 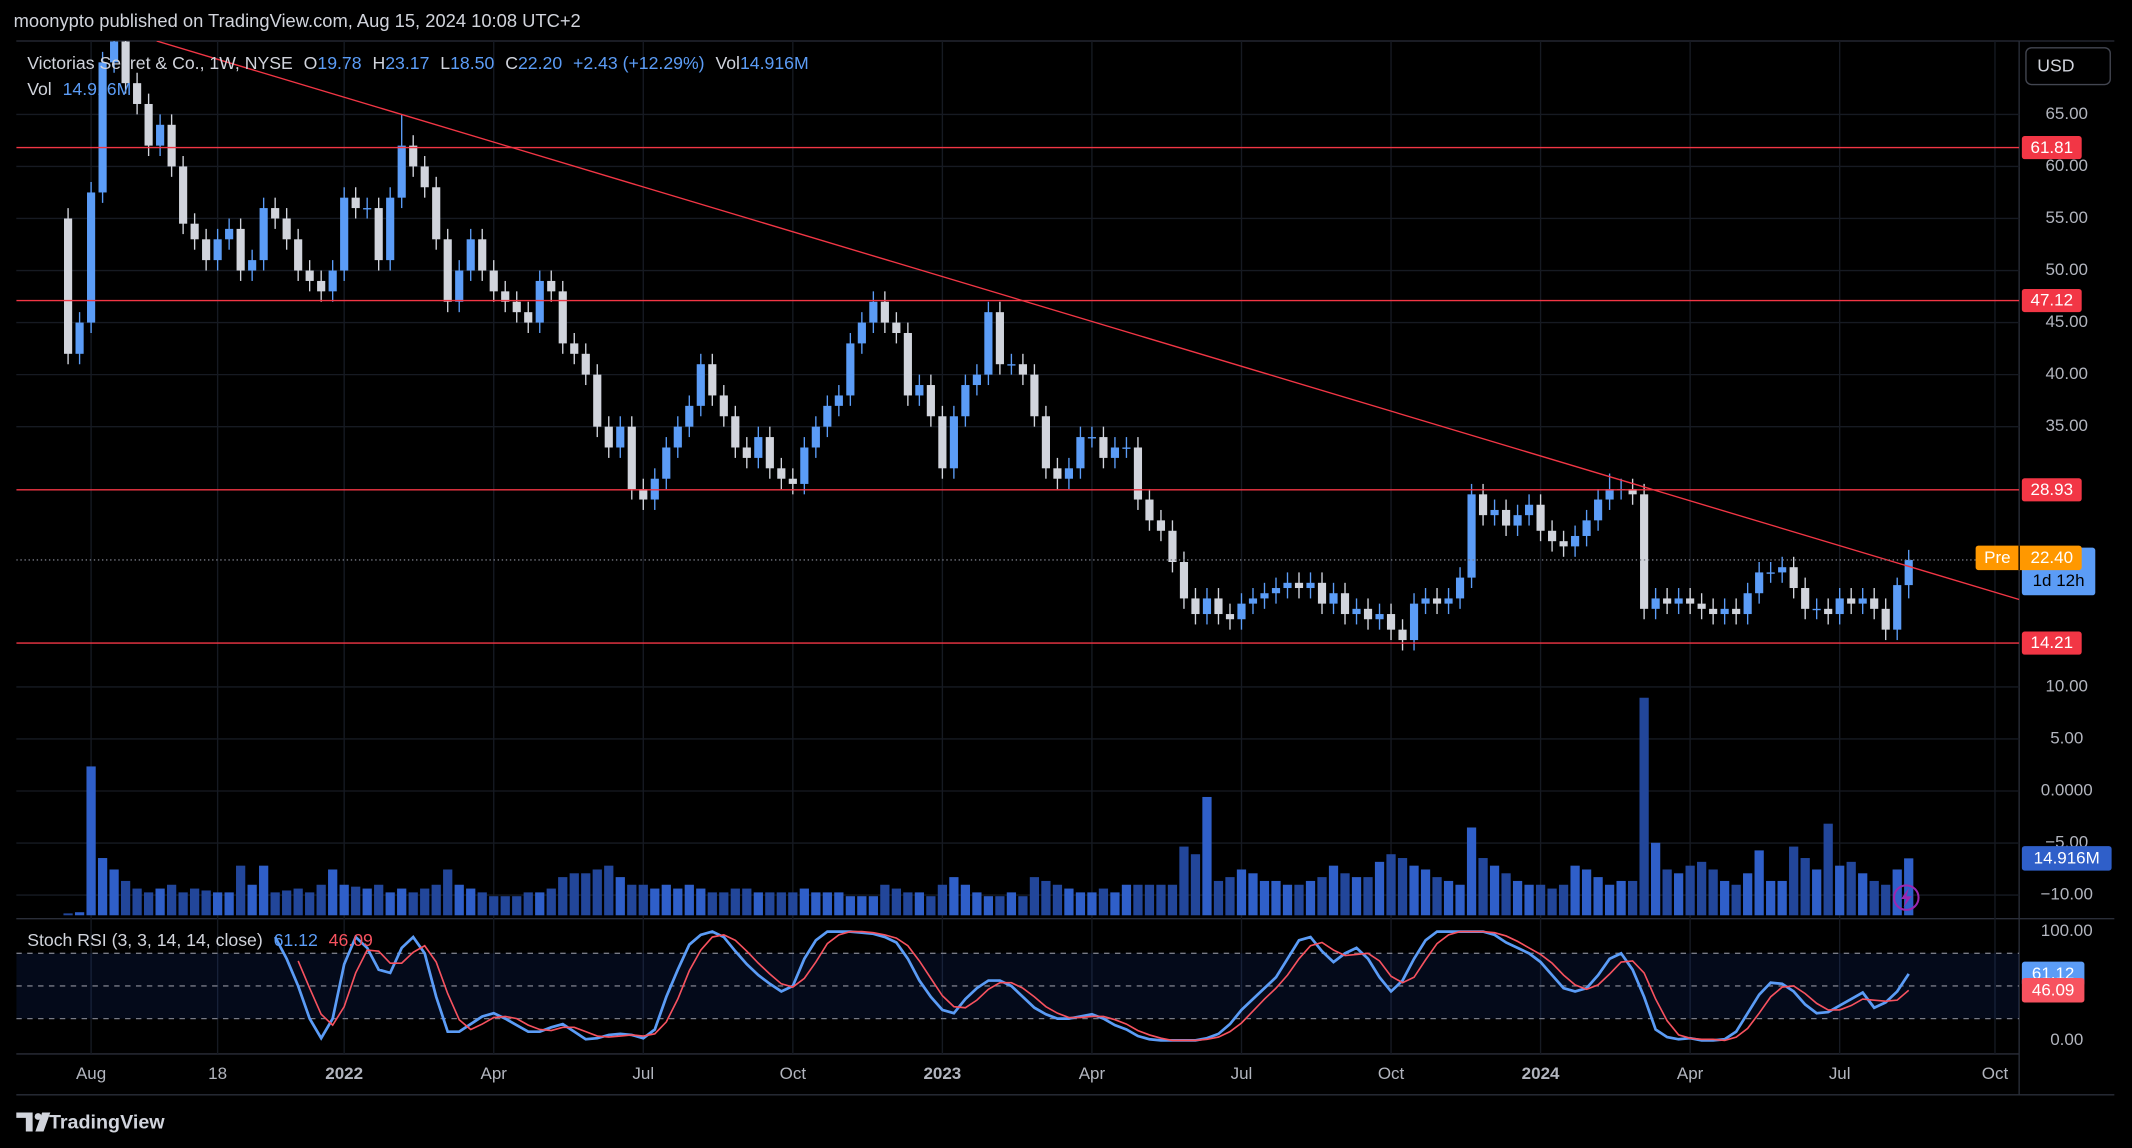 What do you see at coordinates (2055, 66) in the screenshot?
I see `currency: USD` at bounding box center [2055, 66].